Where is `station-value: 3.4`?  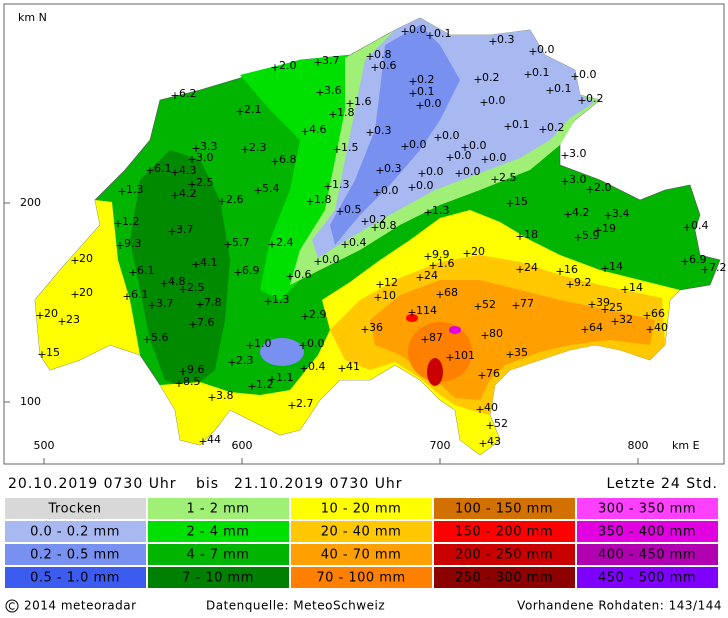 station-value: 3.4 is located at coordinates (621, 213).